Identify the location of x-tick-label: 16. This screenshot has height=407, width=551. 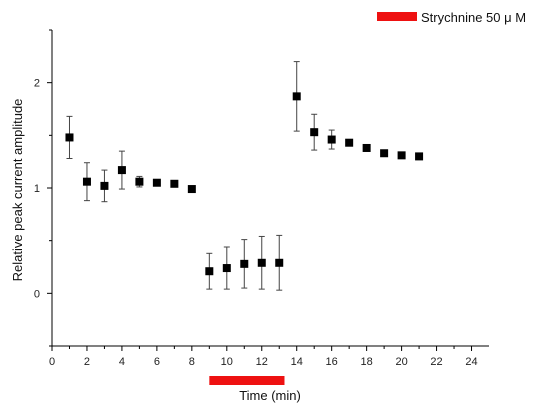
(332, 362).